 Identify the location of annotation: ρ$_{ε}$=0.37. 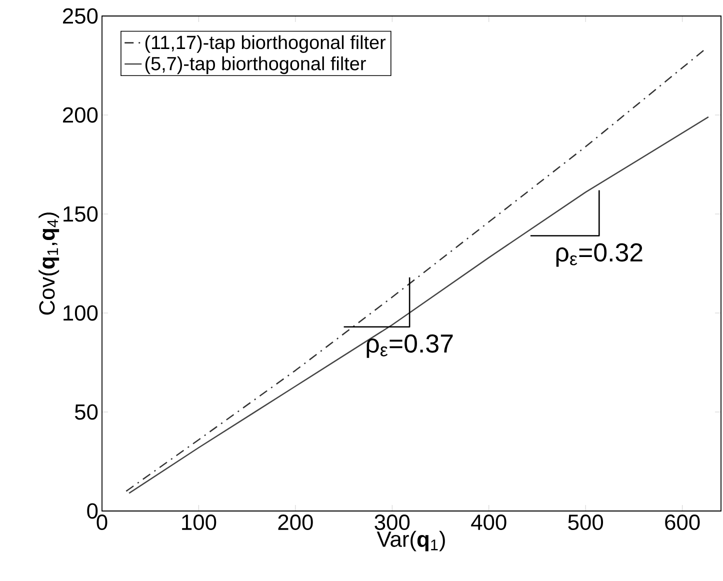
(409, 346).